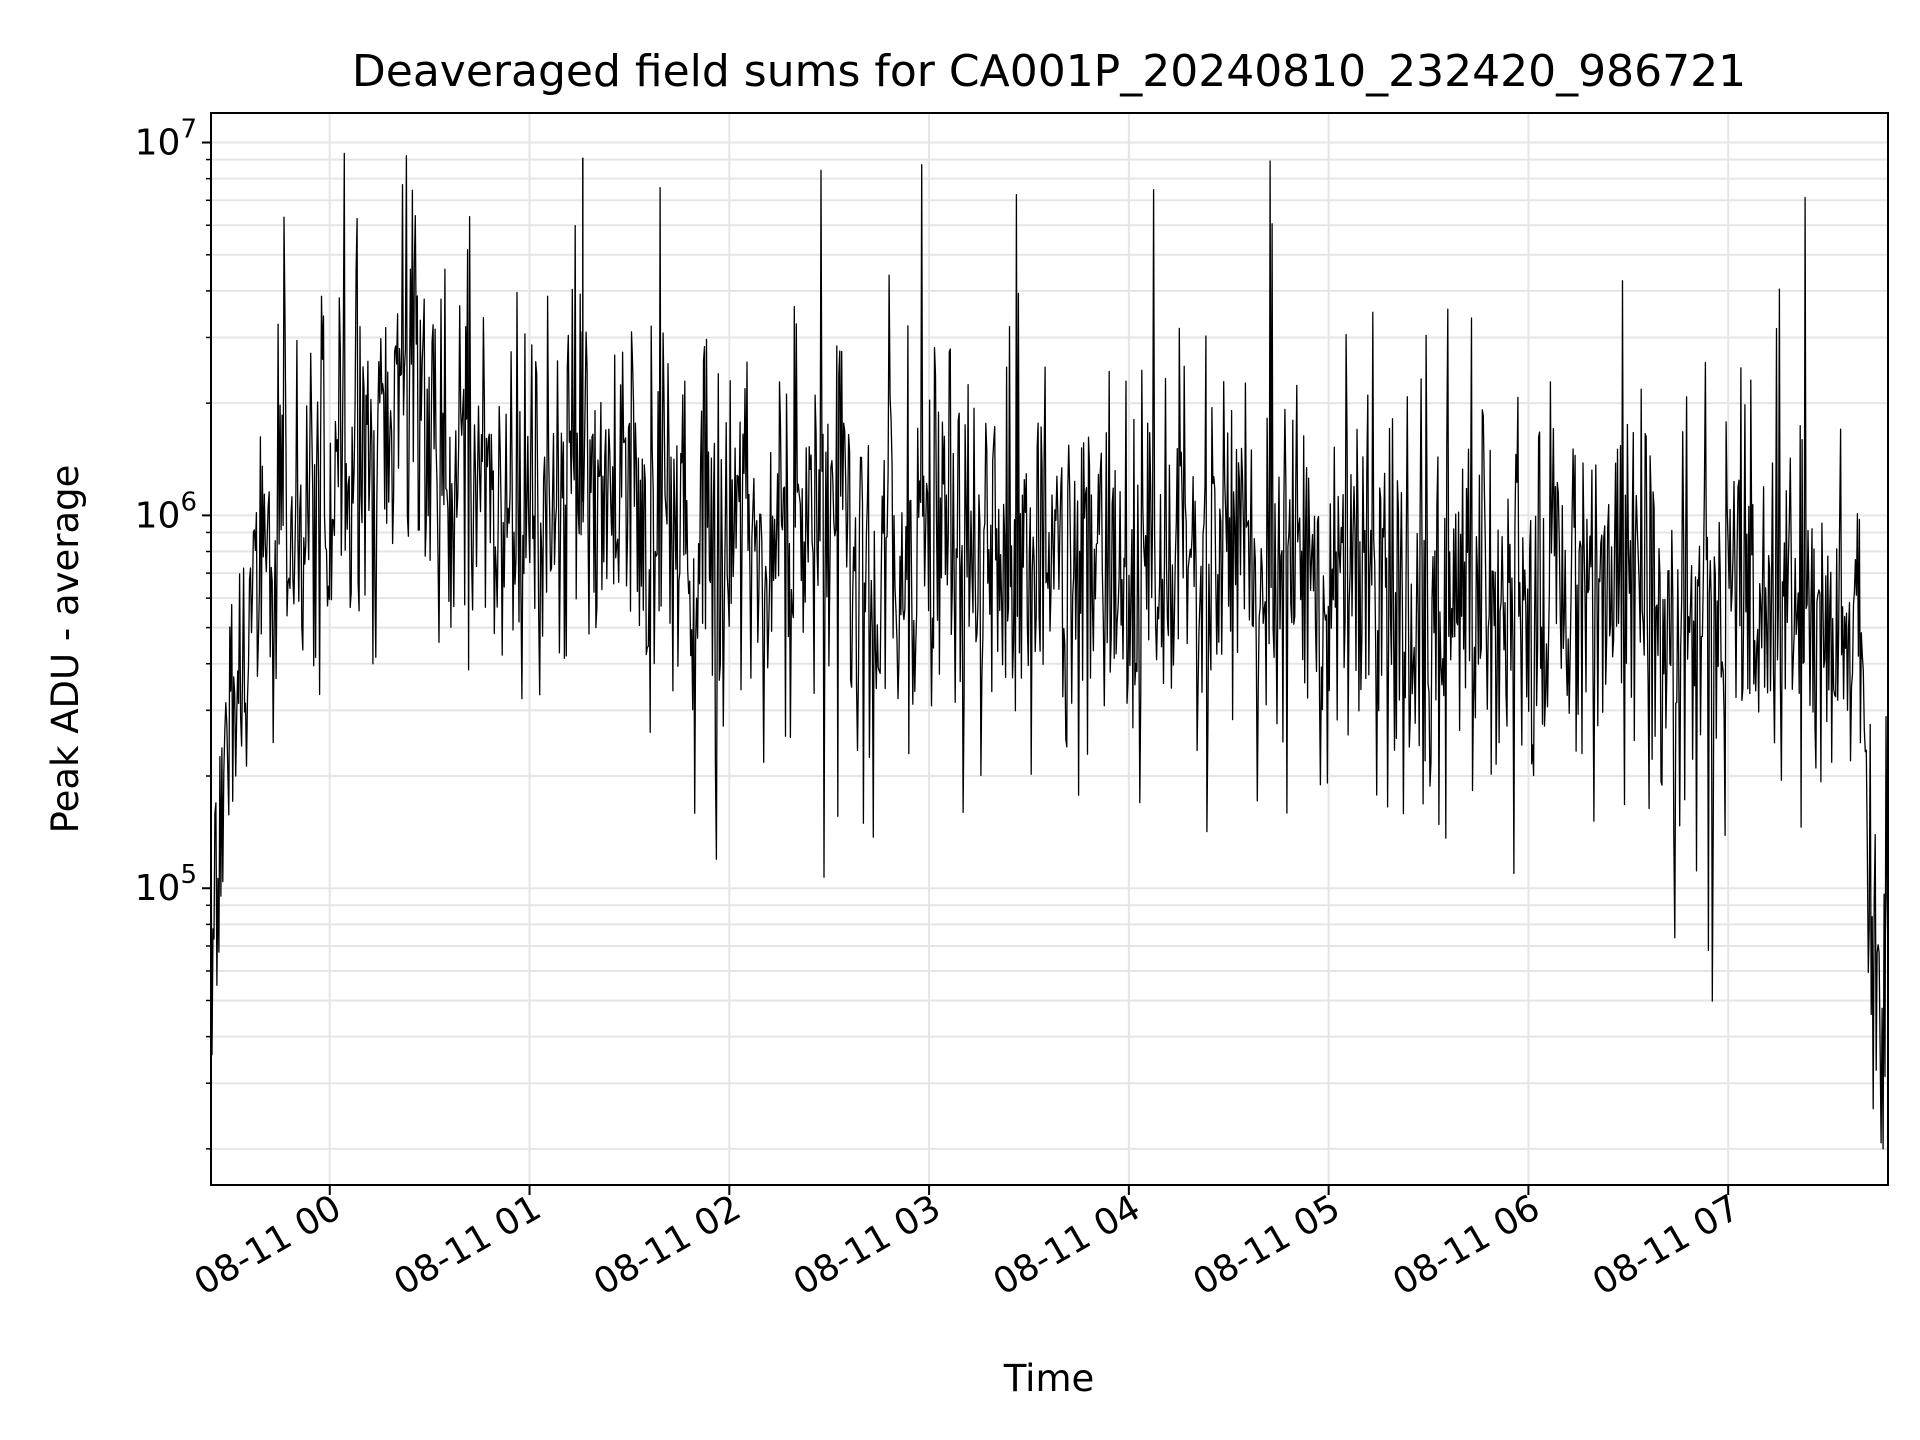 This screenshot has width=1920, height=1440. I want to click on y-tick-label: 10⁶, so click(166, 511).